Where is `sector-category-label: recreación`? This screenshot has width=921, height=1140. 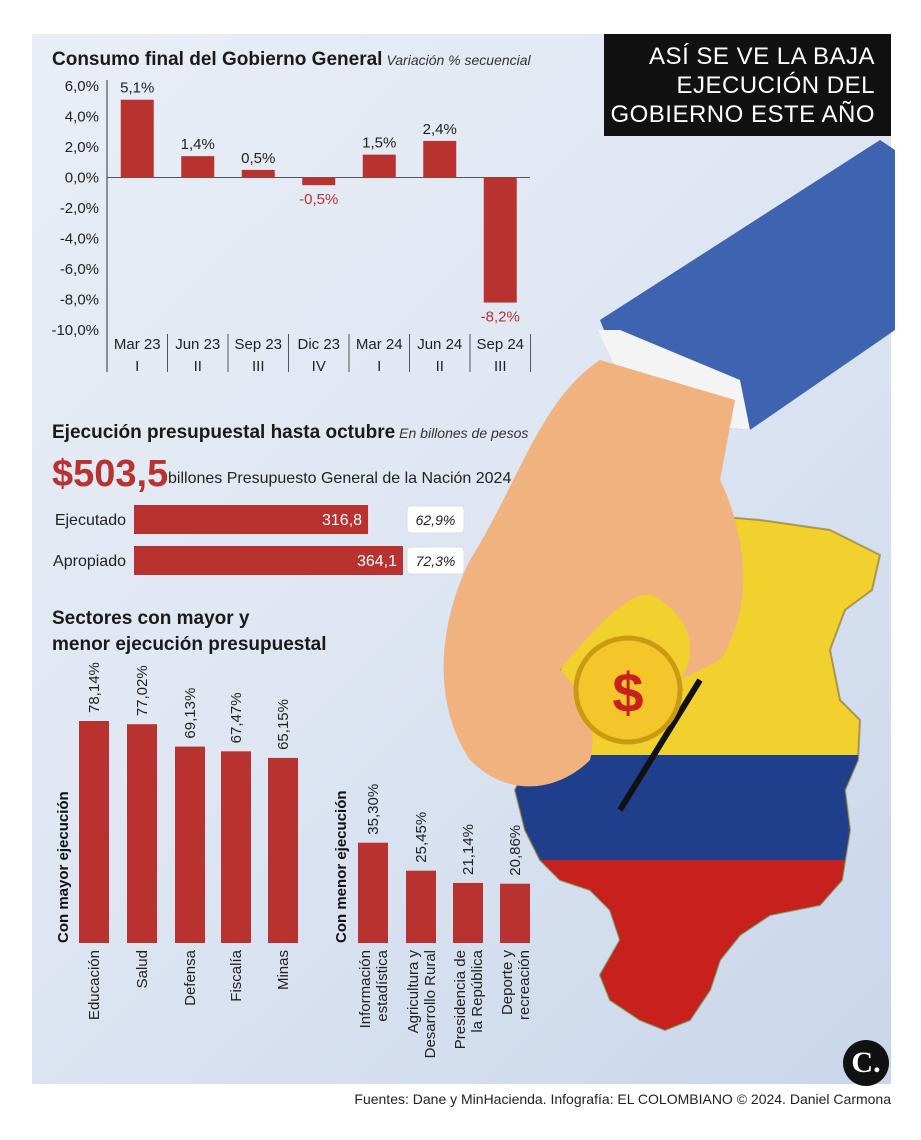
sector-category-label: recreación is located at coordinates (524, 985).